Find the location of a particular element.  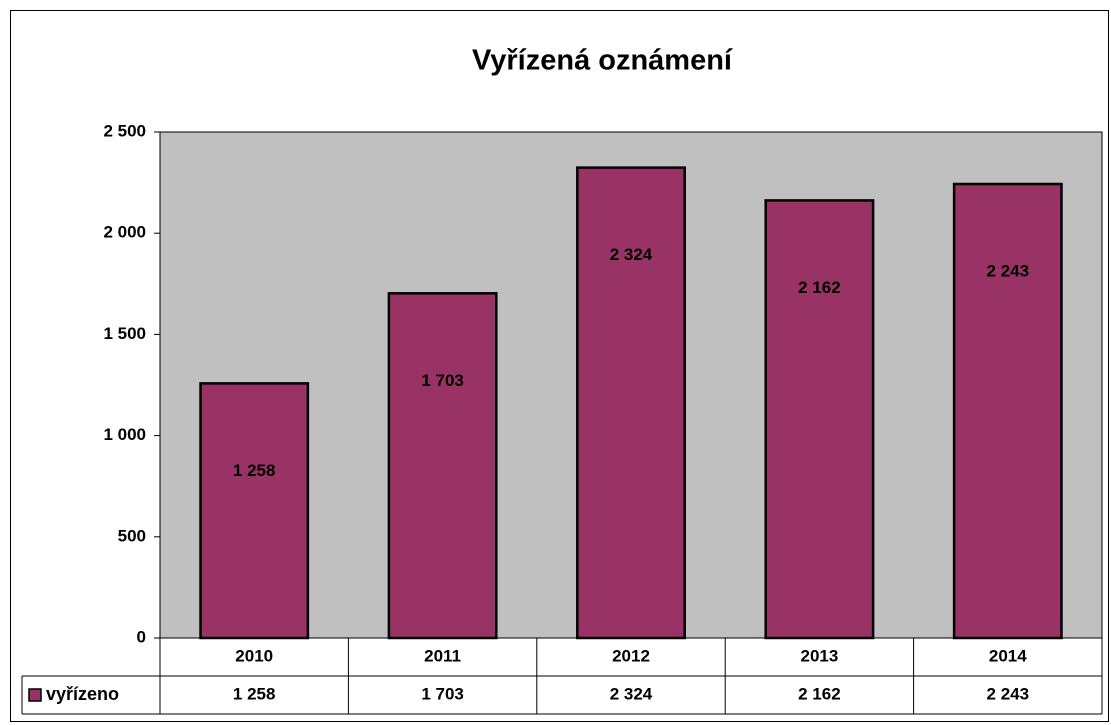

table-value: 1 703 is located at coordinates (442, 693).